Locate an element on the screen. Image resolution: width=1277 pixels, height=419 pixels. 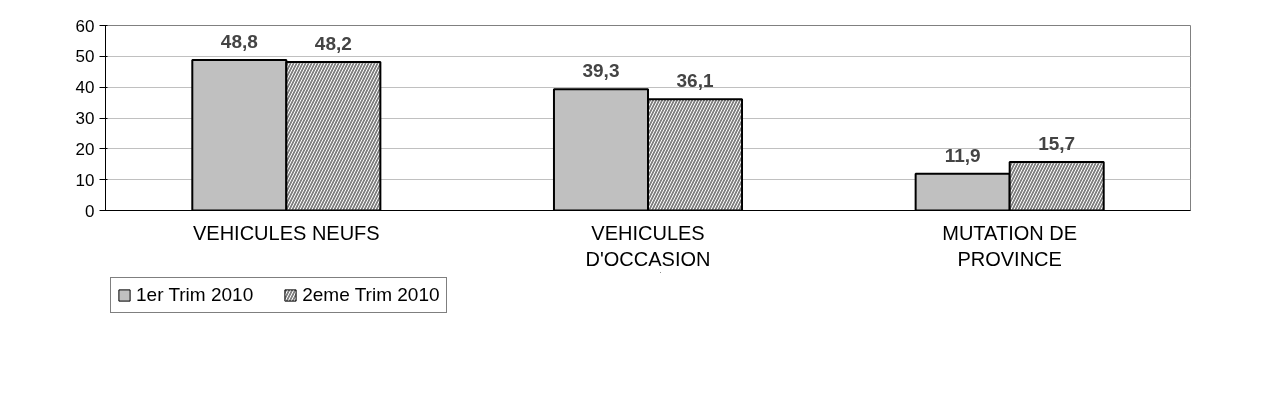
legend-label: 1er Trim 2010 is located at coordinates (195, 295).